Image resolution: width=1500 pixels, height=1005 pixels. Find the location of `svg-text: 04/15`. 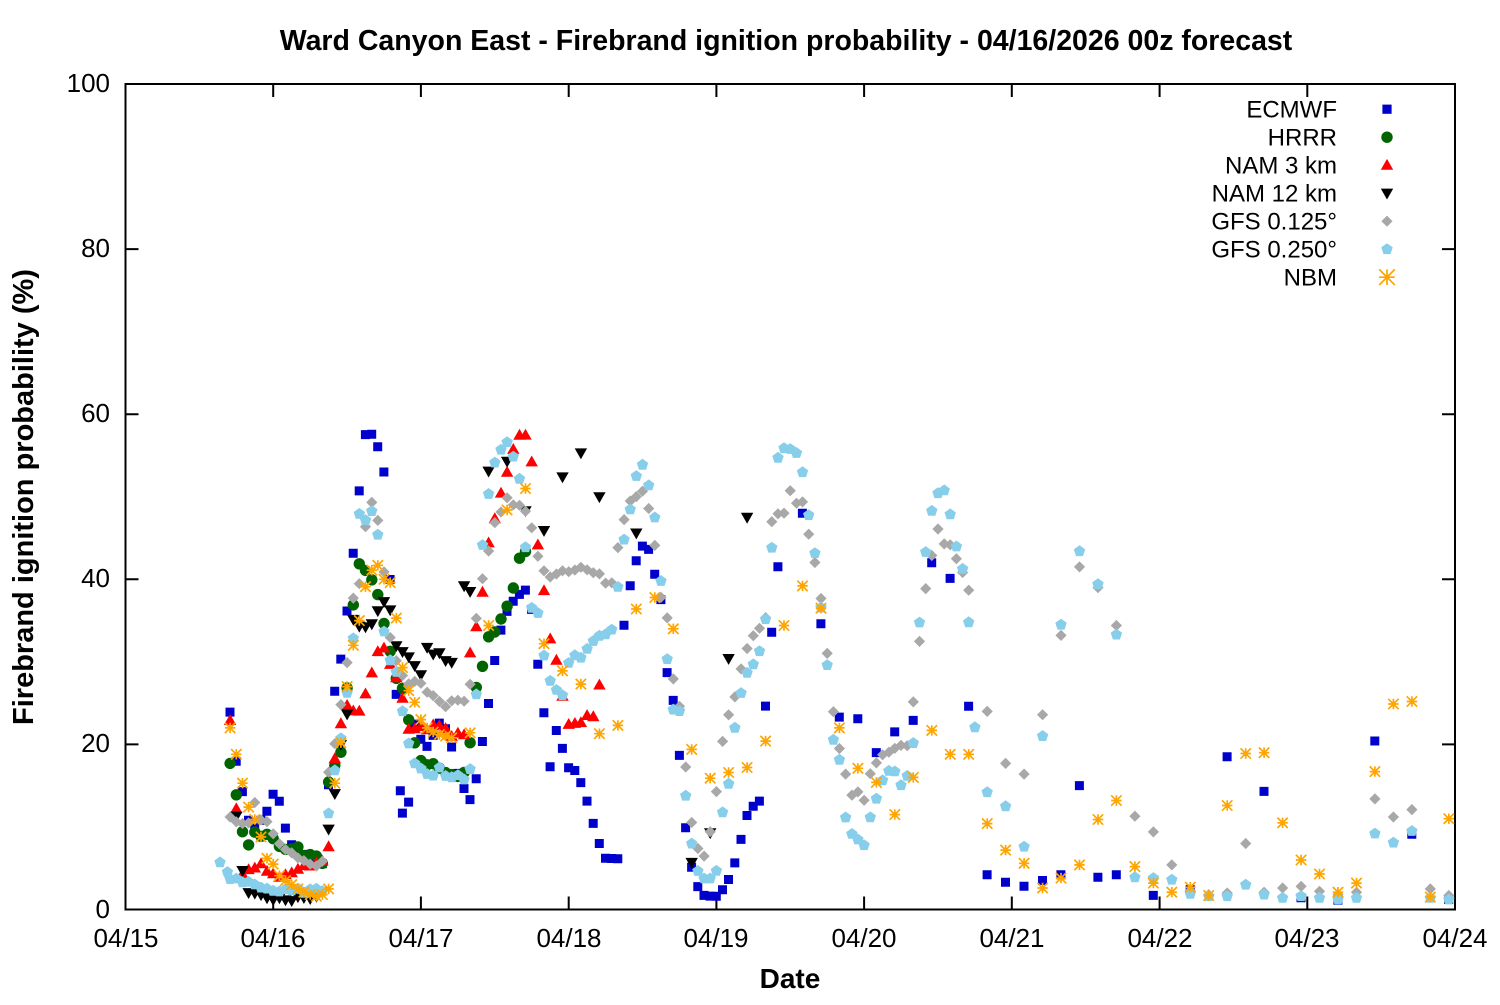

svg-text: 04/15 is located at coordinates (125, 938).